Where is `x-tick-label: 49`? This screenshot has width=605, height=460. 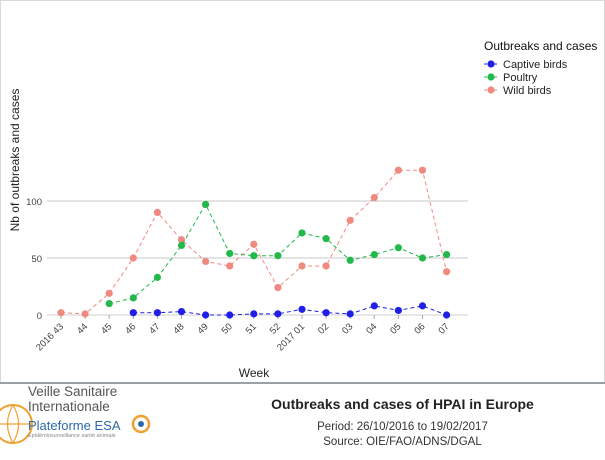
x-tick-label: 49 is located at coordinates (202, 328).